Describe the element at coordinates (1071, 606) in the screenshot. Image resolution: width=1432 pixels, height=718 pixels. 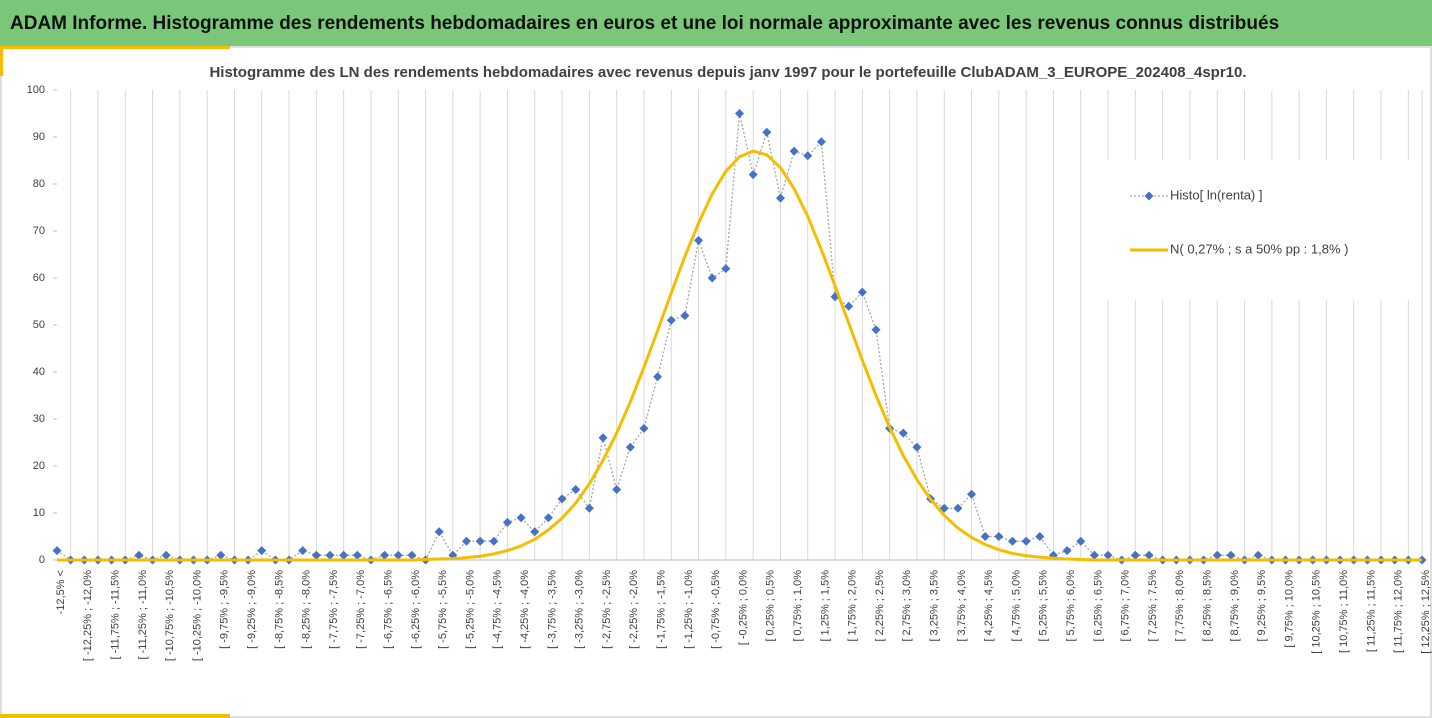
I see `x-tick-label: [ 5,75% ; 6,0%` at that location.